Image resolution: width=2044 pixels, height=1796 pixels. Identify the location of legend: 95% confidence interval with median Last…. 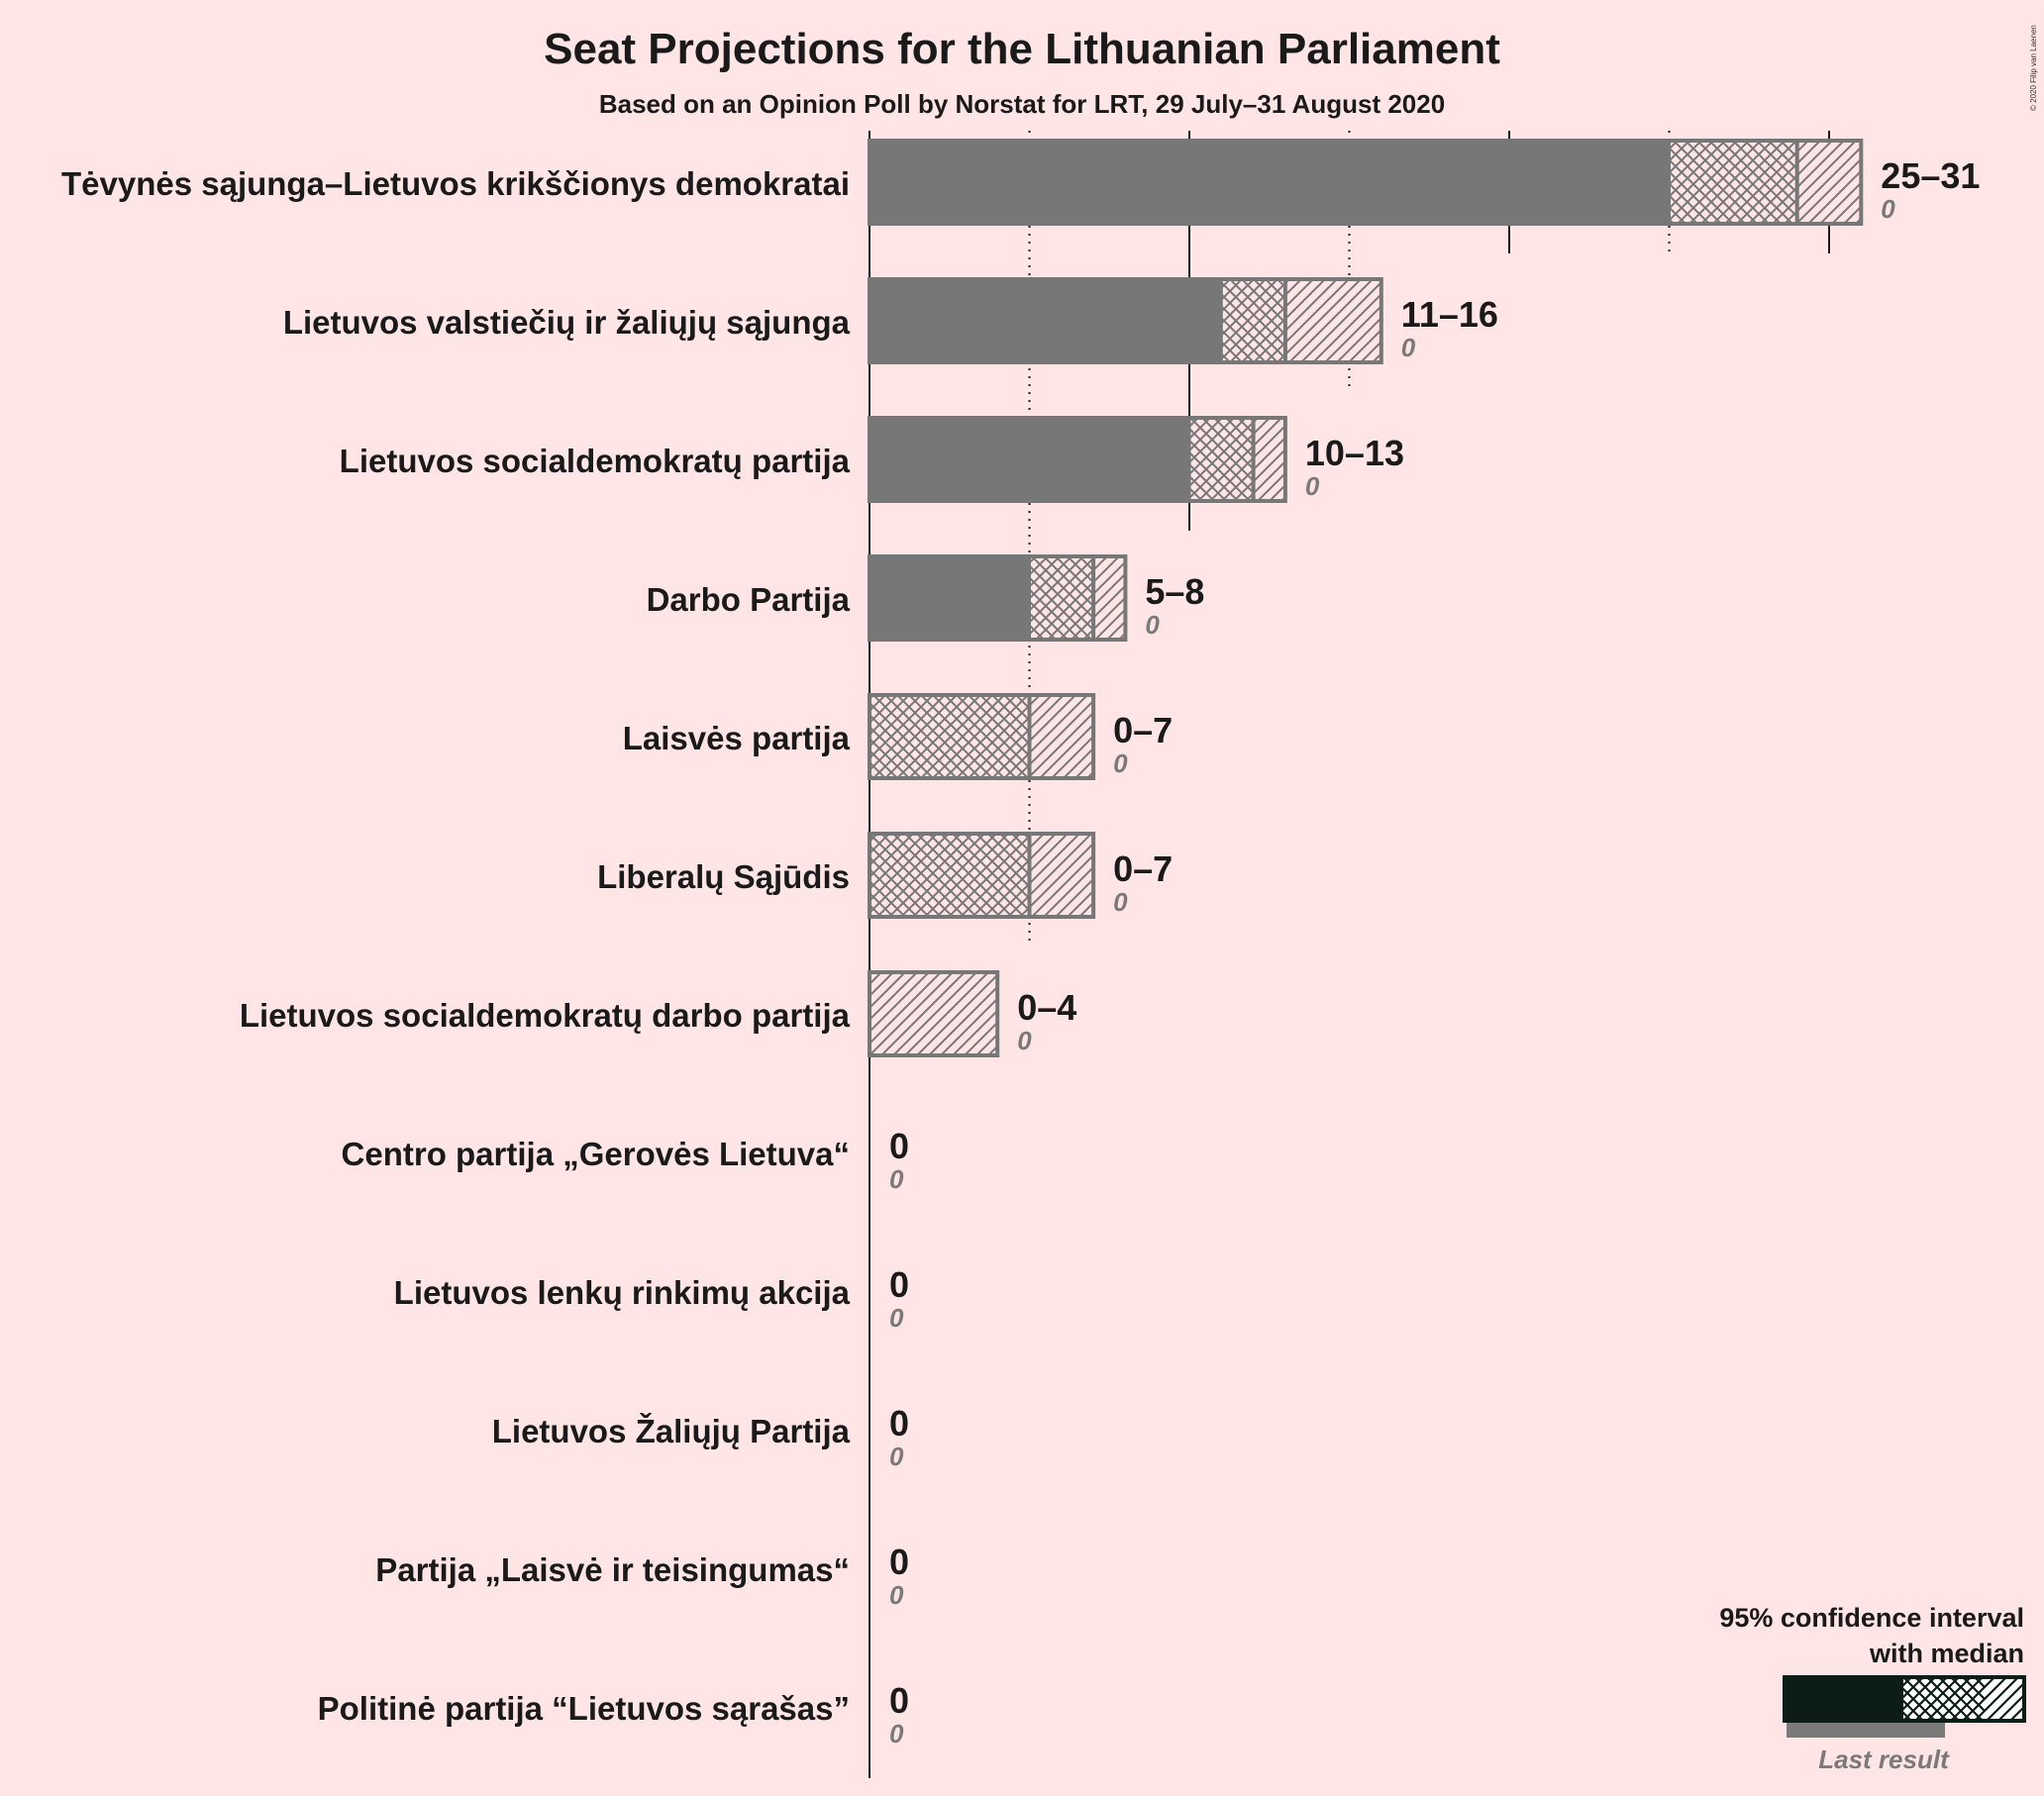
(1872, 1689).